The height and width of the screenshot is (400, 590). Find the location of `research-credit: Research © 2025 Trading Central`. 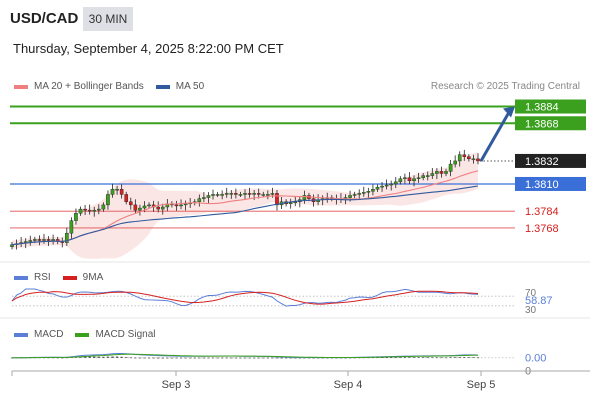

research-credit: Research © 2025 Trading Central is located at coordinates (505, 86).